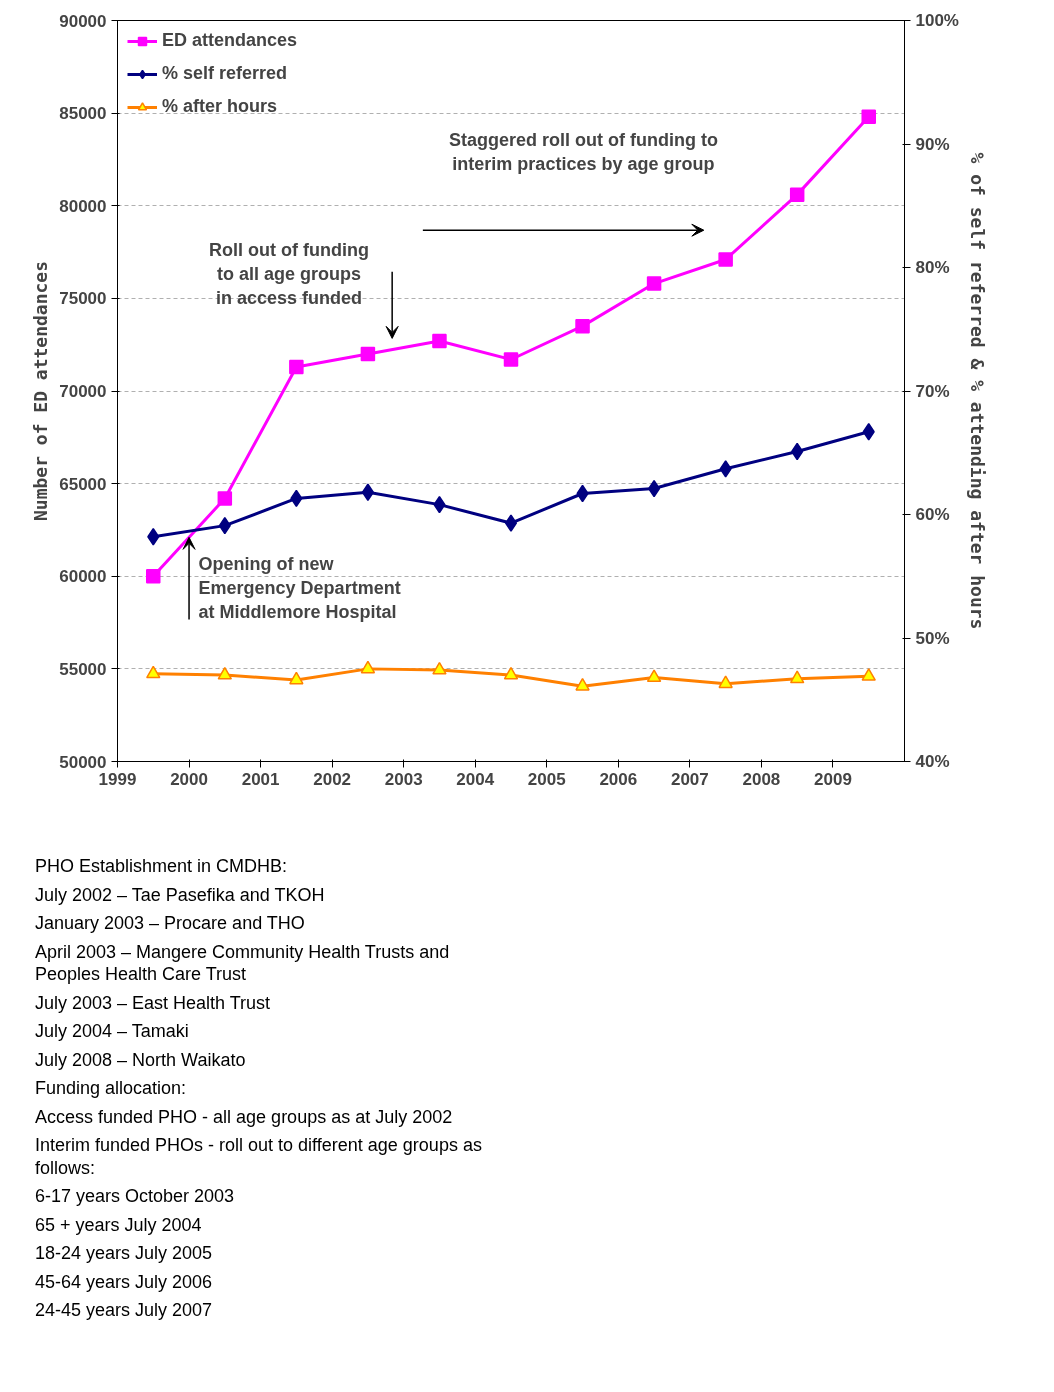 The height and width of the screenshot is (1392, 1054). I want to click on text: July 2008 – North Waikato, so click(141, 1059).